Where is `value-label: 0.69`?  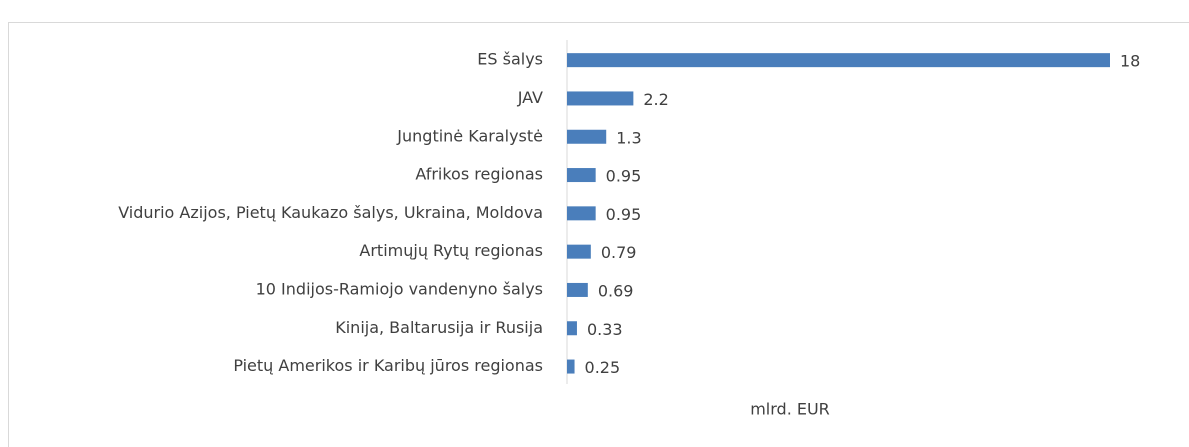
value-label: 0.69 is located at coordinates (616, 290).